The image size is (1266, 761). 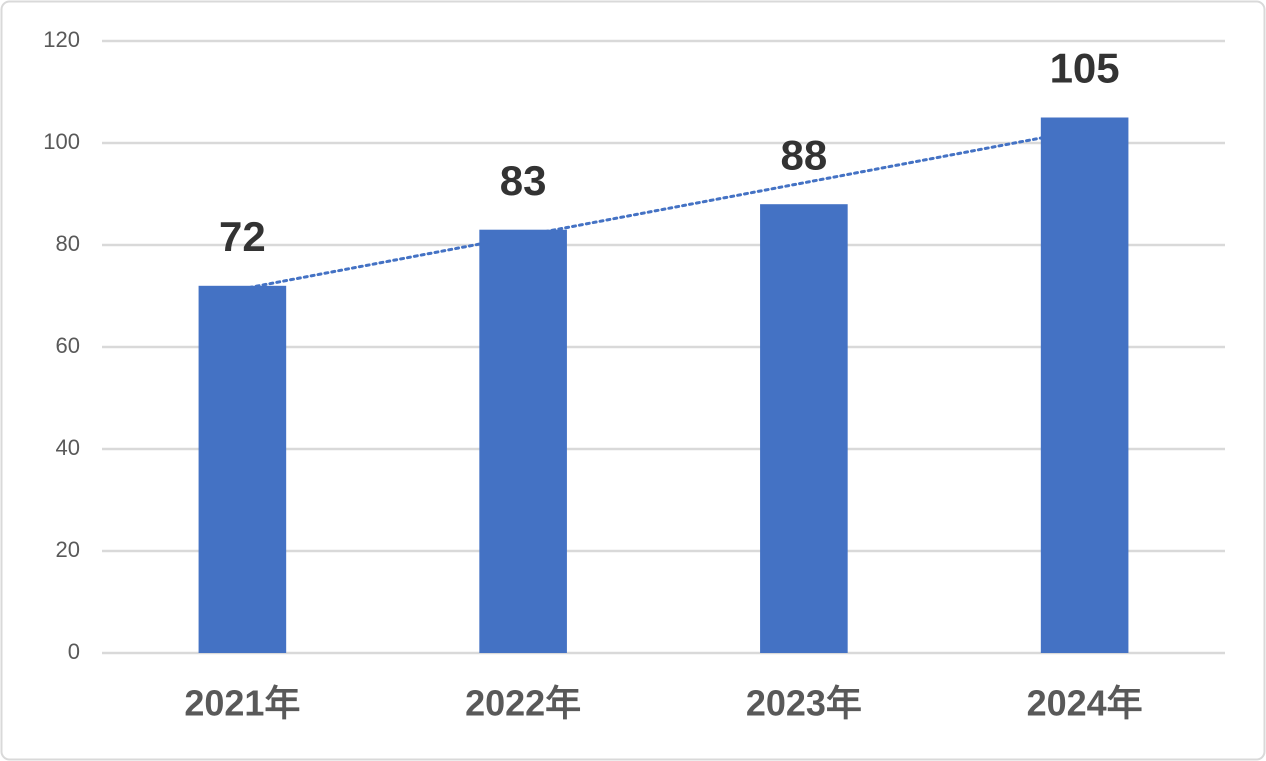 I want to click on value-label: 105, so click(x=1085, y=68).